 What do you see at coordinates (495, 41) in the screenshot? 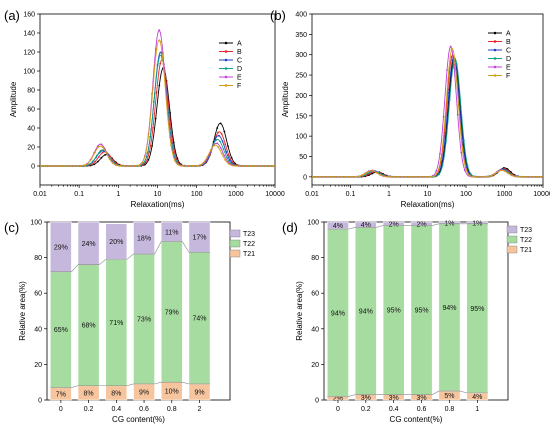
I see `legend-marker-B` at bounding box center [495, 41].